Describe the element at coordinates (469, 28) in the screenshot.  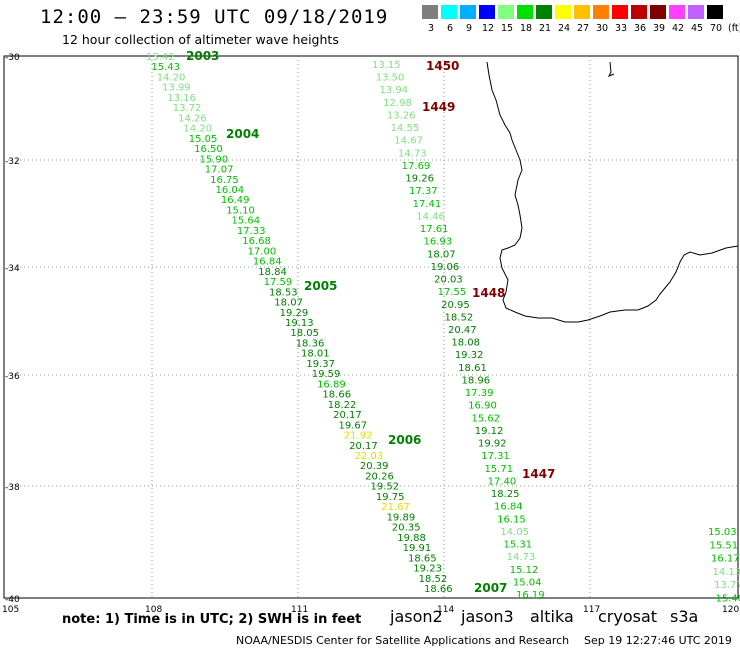
I see `legend-label: 9` at that location.